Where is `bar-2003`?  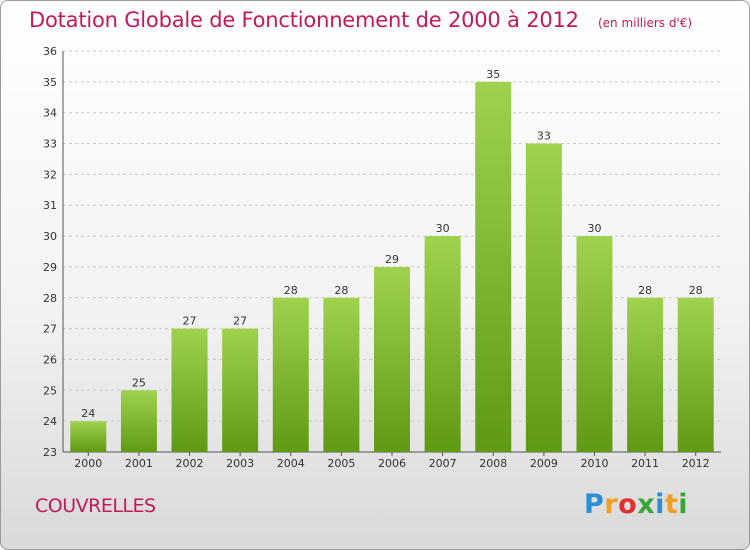 bar-2003 is located at coordinates (240, 390).